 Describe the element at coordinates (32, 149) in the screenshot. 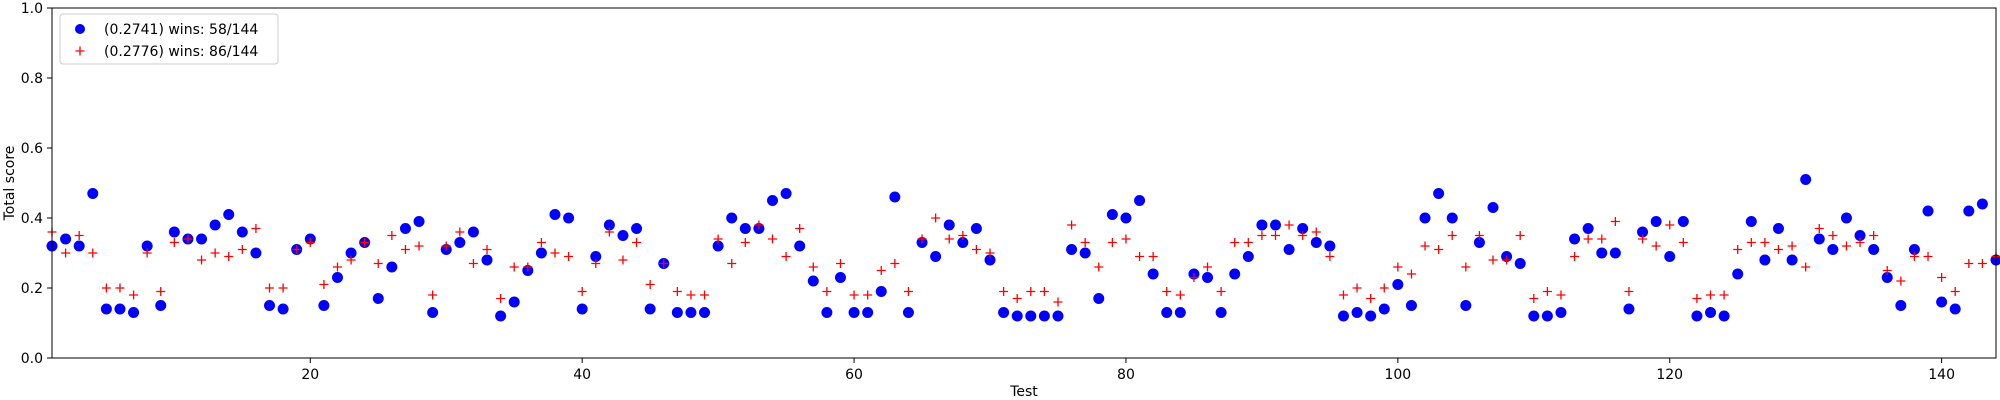

I see `y-tick-label: 0.6` at that location.